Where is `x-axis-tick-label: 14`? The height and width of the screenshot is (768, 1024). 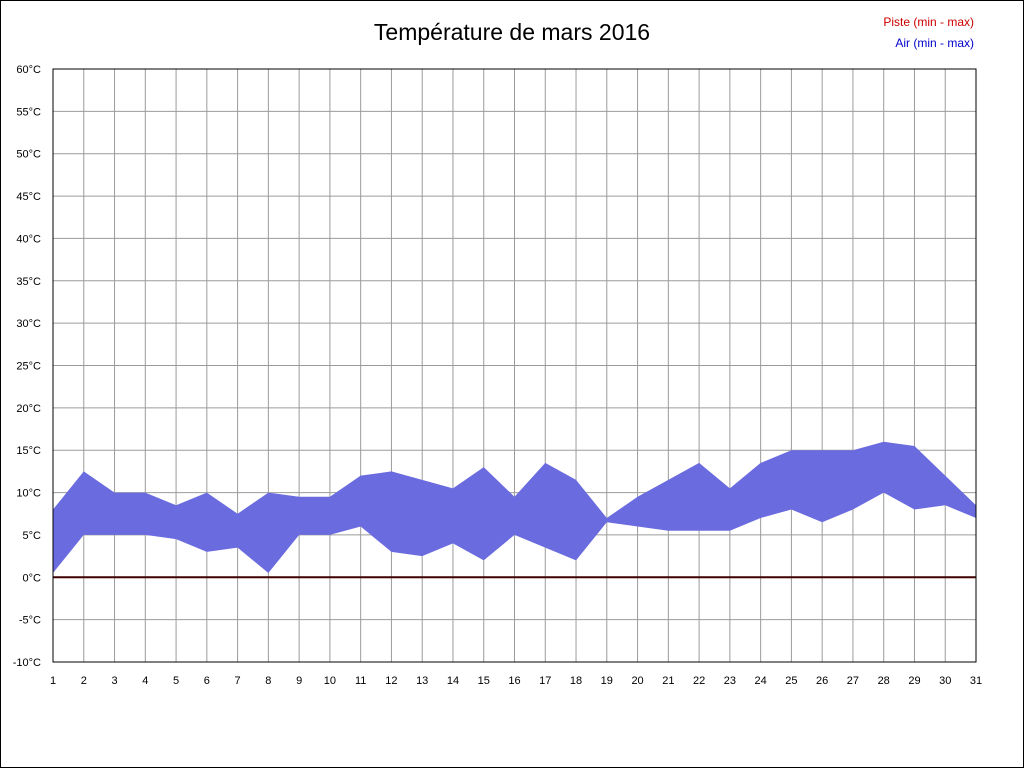
x-axis-tick-label: 14 is located at coordinates (453, 681).